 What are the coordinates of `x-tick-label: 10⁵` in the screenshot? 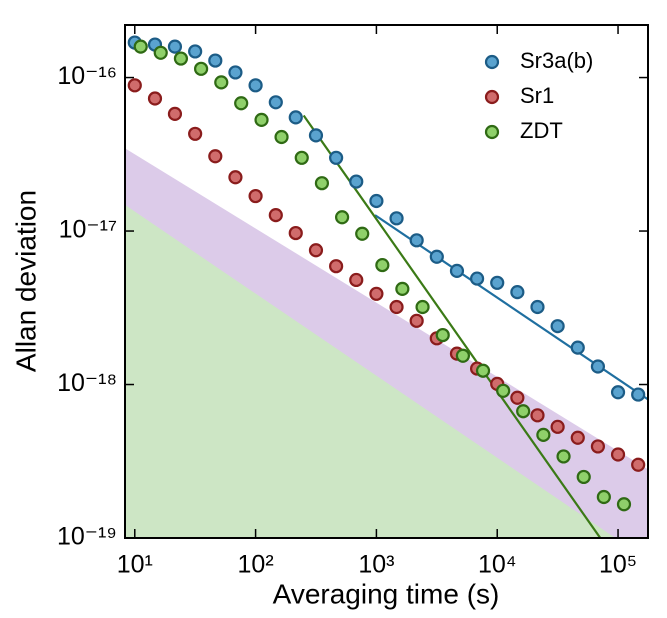 It's located at (618, 565).